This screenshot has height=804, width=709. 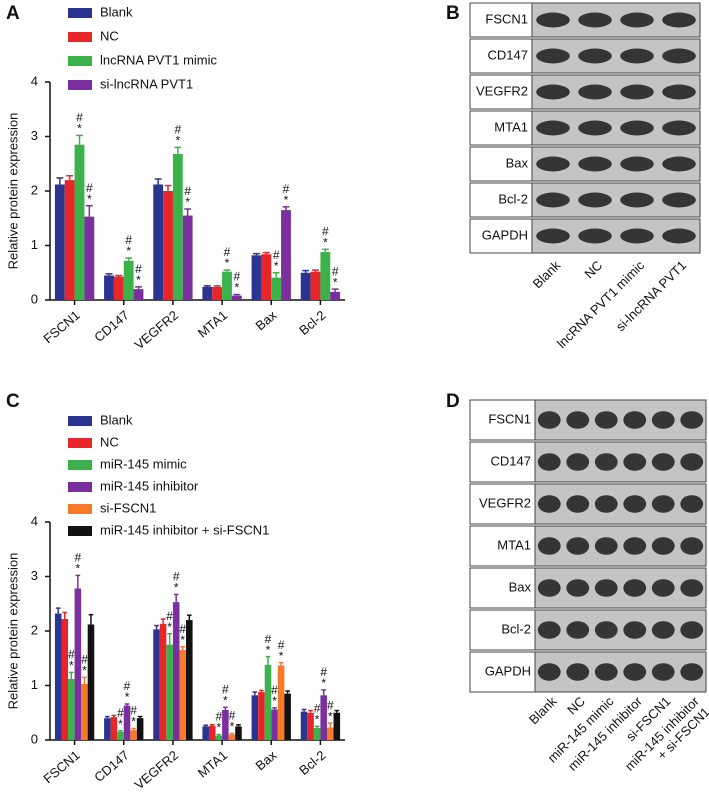 What do you see at coordinates (156, 329) in the screenshot?
I see `x-tick-label: VEGFR2` at bounding box center [156, 329].